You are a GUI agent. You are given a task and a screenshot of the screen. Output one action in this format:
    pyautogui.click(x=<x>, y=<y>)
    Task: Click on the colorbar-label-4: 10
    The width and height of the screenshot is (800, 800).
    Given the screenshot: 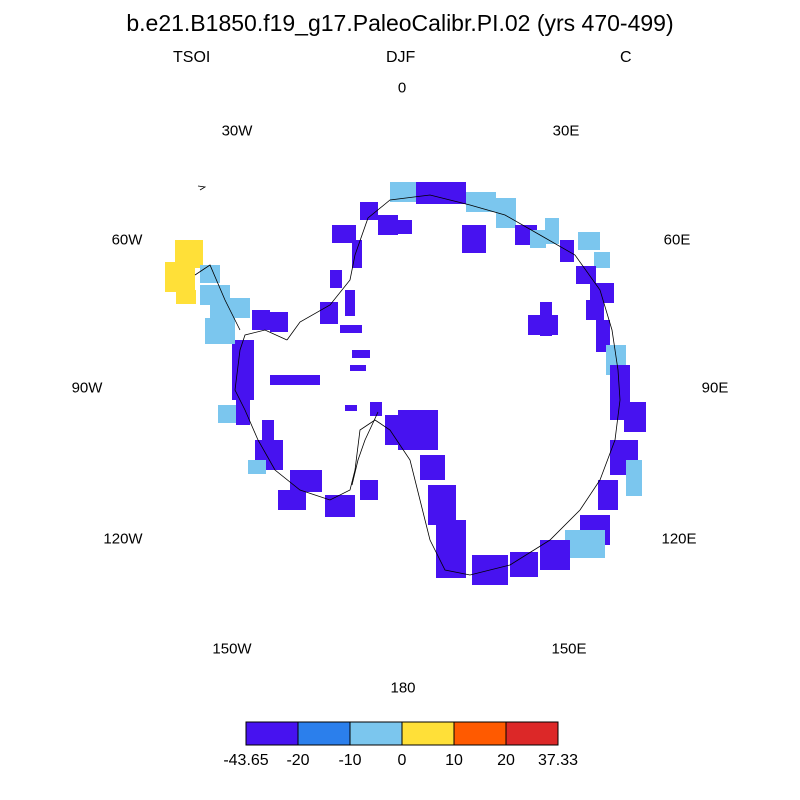 What is the action you would take?
    pyautogui.click(x=454, y=760)
    